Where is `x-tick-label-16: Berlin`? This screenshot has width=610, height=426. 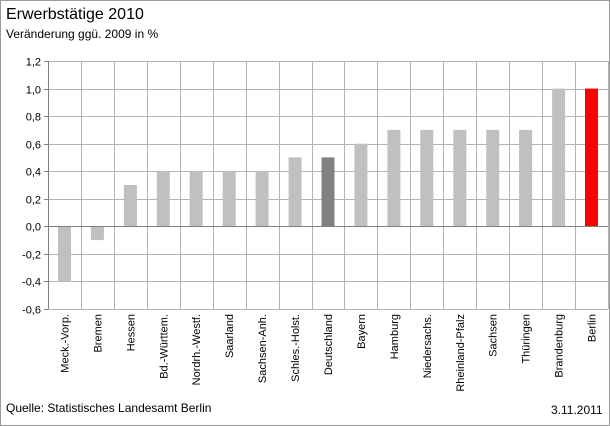
x-tick-label-16: Berlin is located at coordinates (593, 328).